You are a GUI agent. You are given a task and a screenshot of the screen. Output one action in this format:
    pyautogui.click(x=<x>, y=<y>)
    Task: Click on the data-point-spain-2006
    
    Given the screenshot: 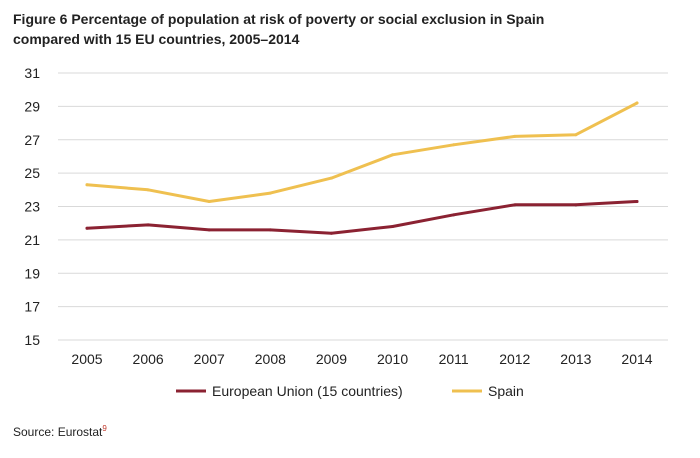 What is the action you would take?
    pyautogui.click(x=148, y=190)
    